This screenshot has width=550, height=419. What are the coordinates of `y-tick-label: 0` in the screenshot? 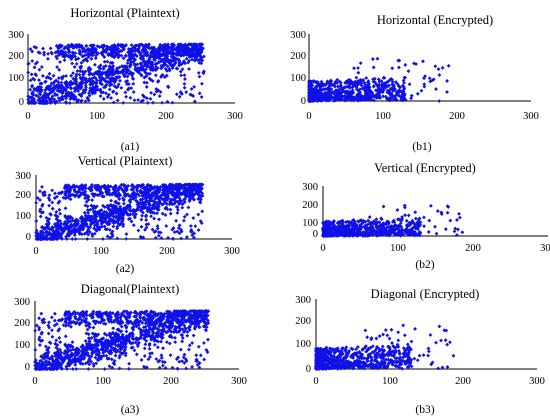 It's located at (303, 101).